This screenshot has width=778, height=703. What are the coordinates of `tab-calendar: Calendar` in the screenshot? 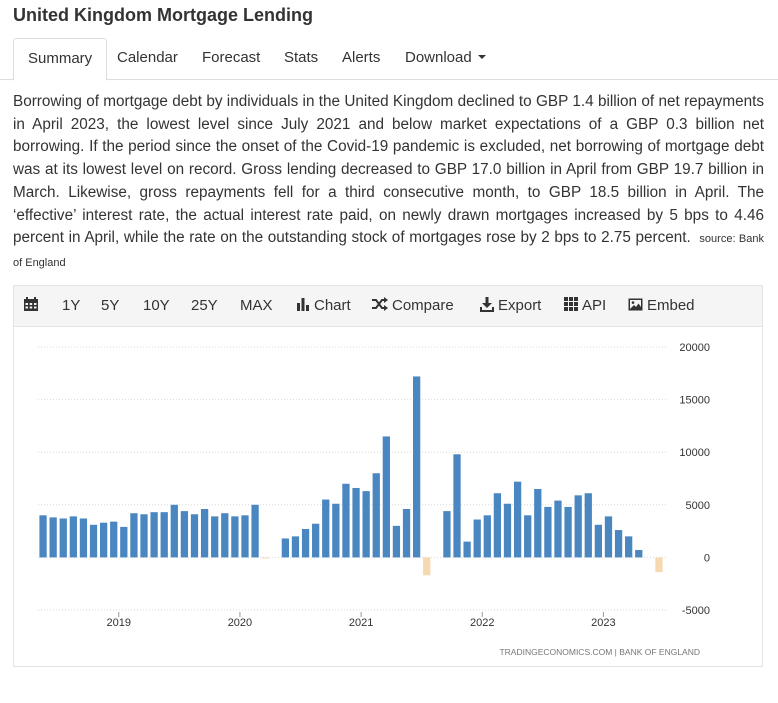 It's located at (147, 59).